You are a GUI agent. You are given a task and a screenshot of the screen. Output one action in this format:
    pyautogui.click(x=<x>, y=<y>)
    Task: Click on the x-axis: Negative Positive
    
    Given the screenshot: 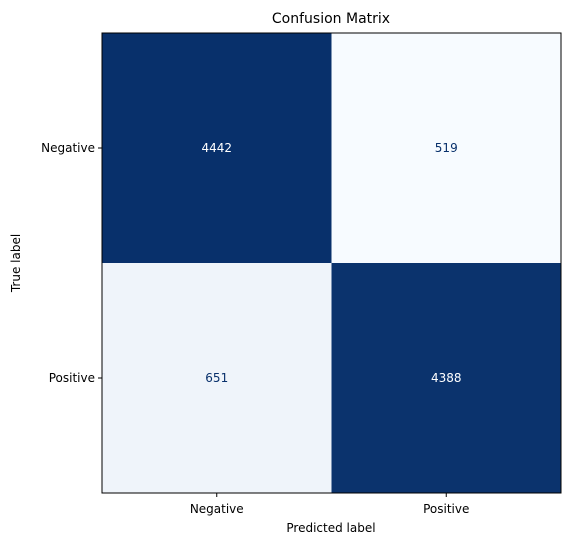 What is the action you would take?
    pyautogui.click(x=329, y=504)
    